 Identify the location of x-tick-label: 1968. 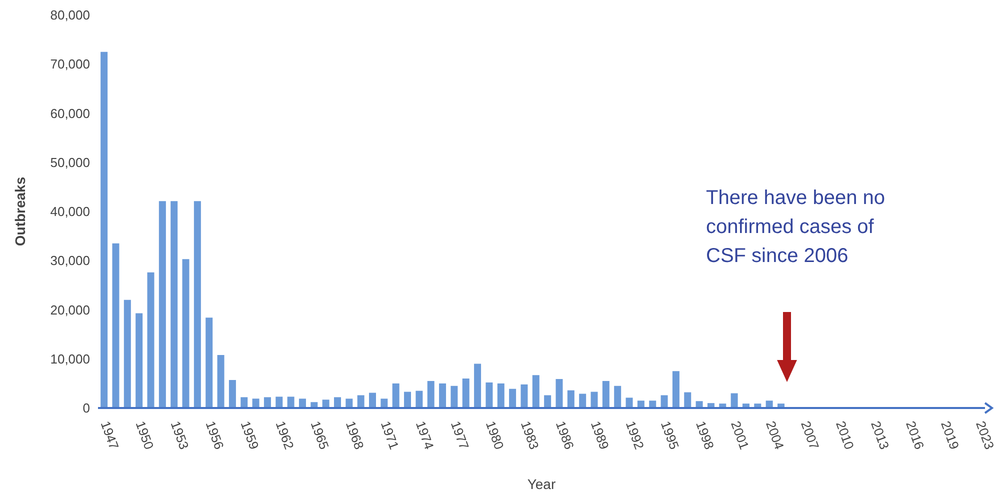
(354, 435).